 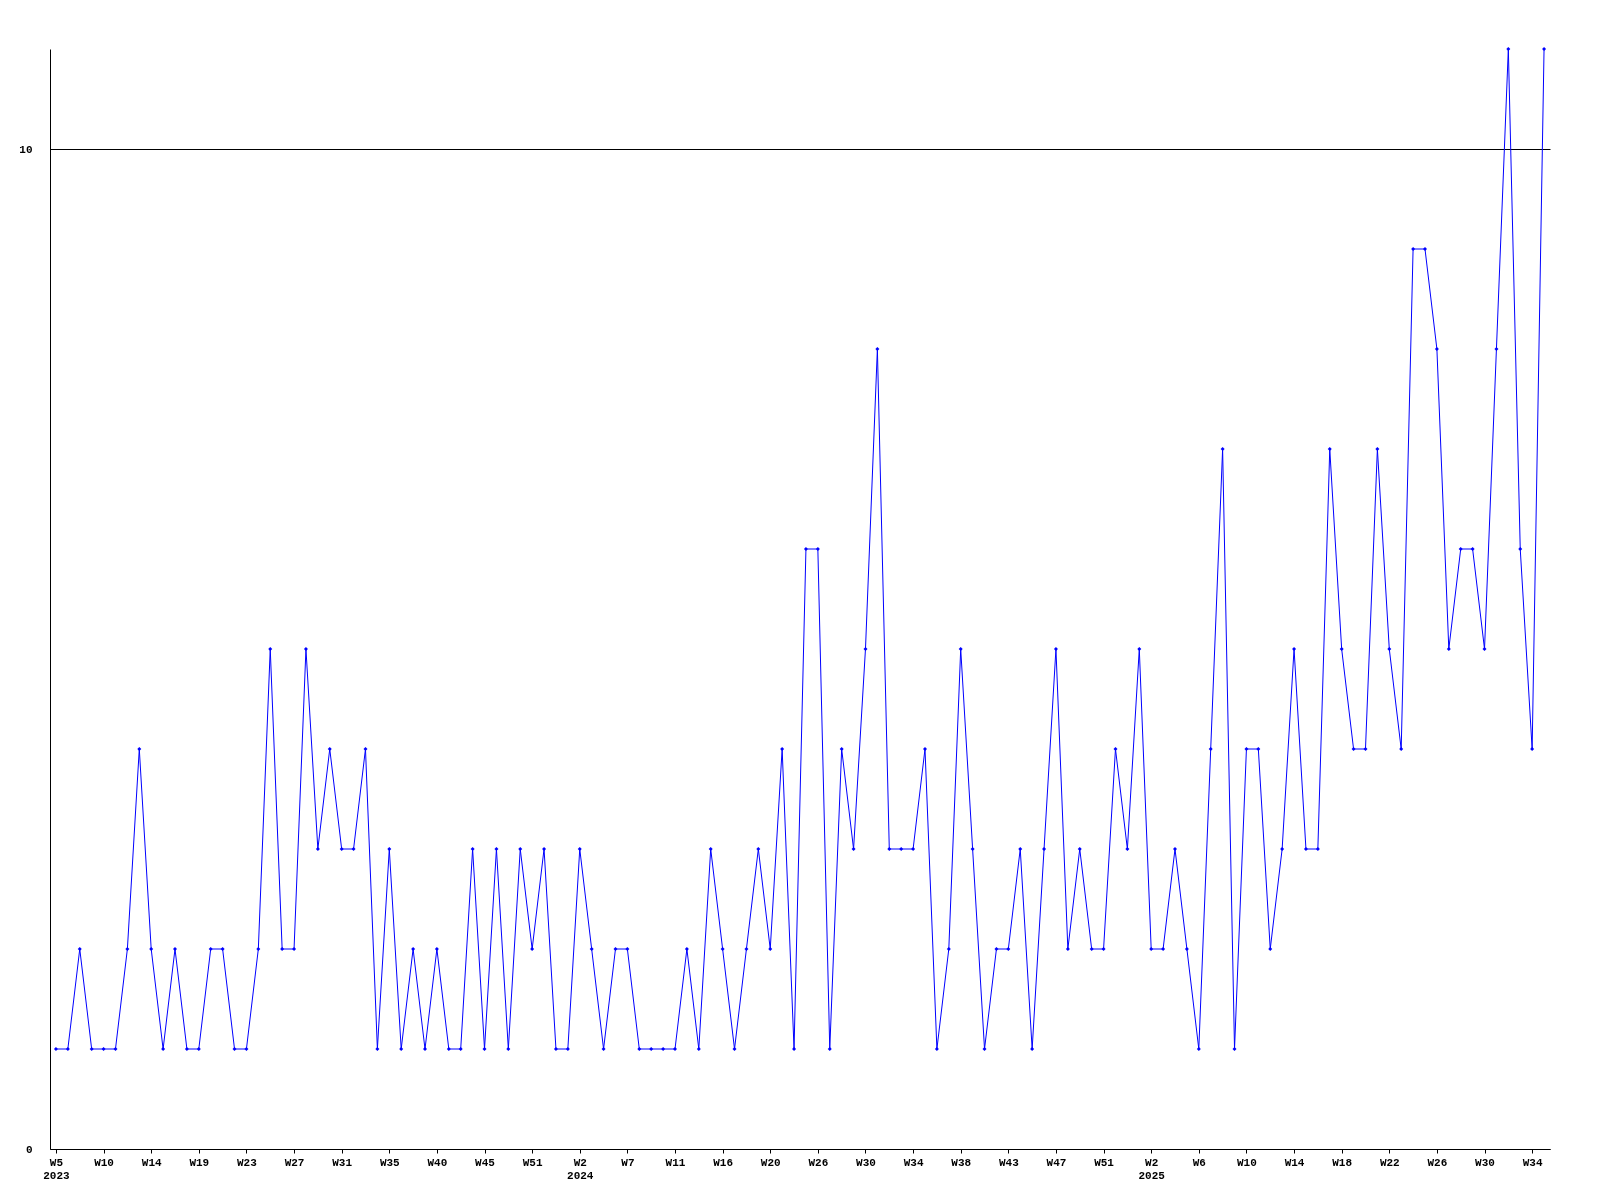 I want to click on x-tick-label: W38, so click(x=961, y=1162).